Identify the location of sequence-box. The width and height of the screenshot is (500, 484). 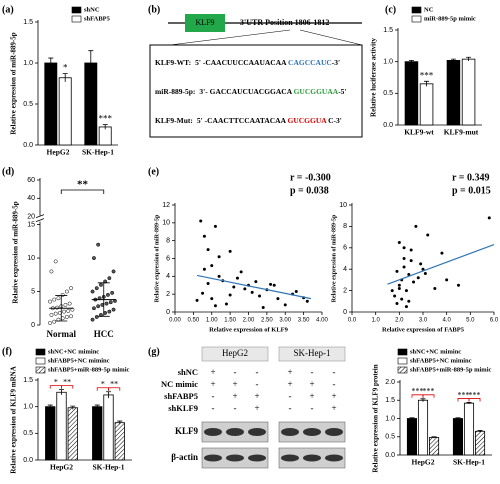
(256, 91).